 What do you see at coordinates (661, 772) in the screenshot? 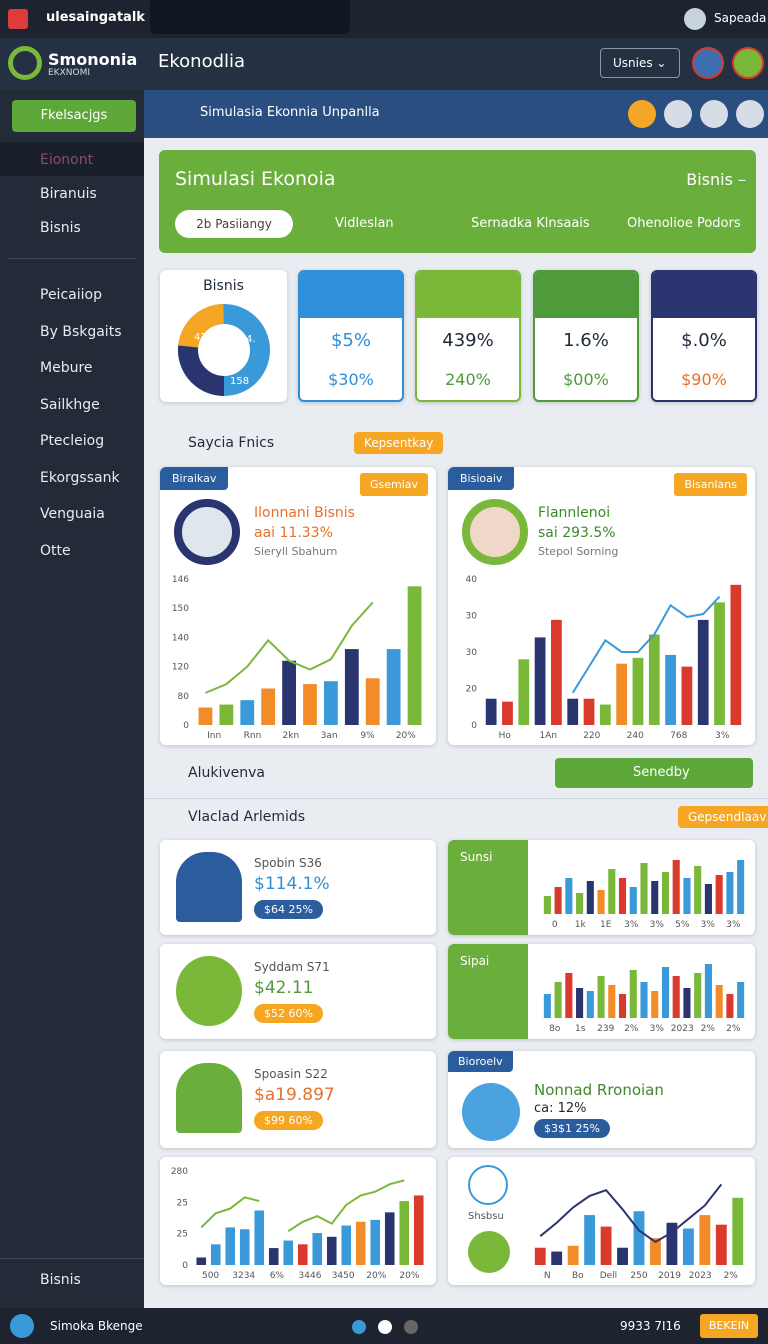
I see `dropdown-label: Senedby` at bounding box center [661, 772].